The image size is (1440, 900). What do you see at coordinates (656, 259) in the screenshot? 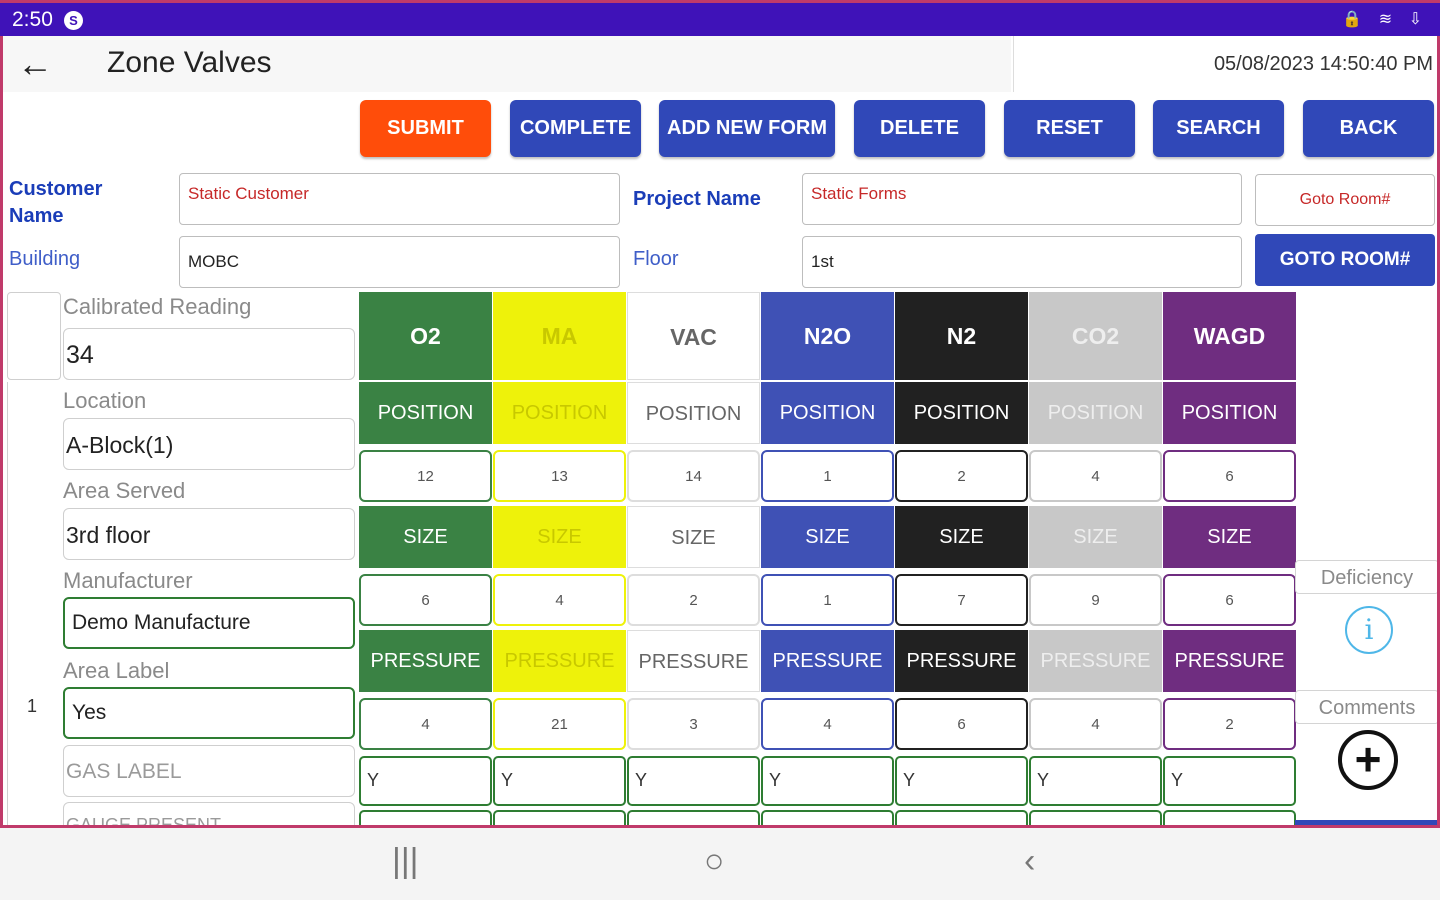
I see `floor-label: Floor` at bounding box center [656, 259].